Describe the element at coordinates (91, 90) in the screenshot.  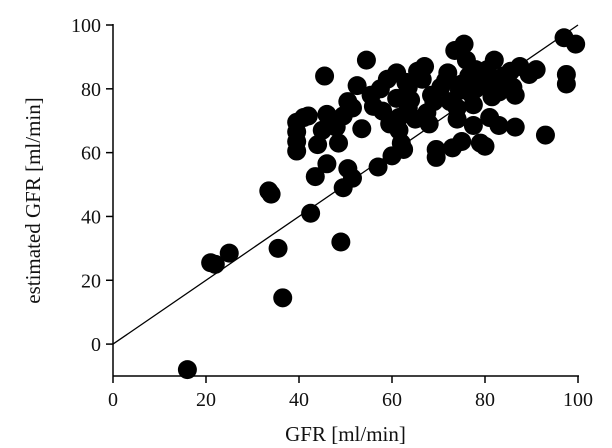
I see `y-tick-label: 80` at that location.